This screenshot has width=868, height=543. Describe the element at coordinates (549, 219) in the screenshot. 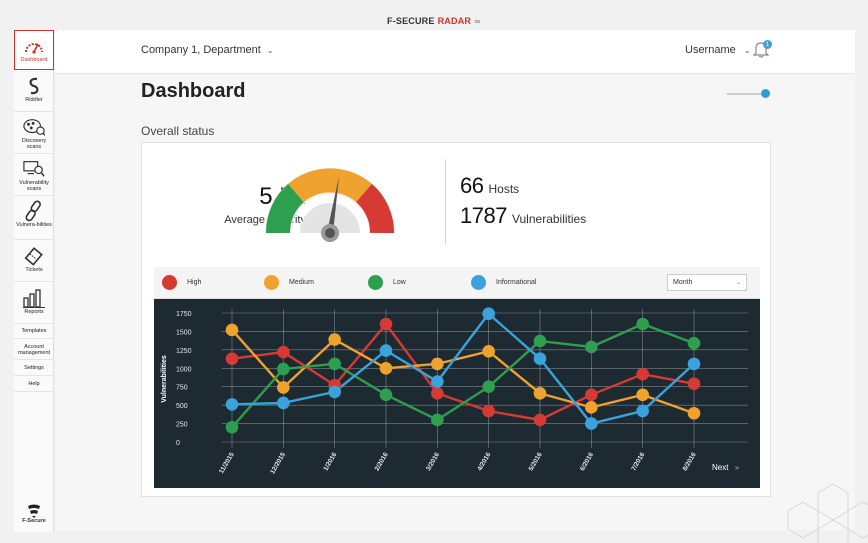

I see `vulnerabilities-label: Vulnerabilities` at that location.